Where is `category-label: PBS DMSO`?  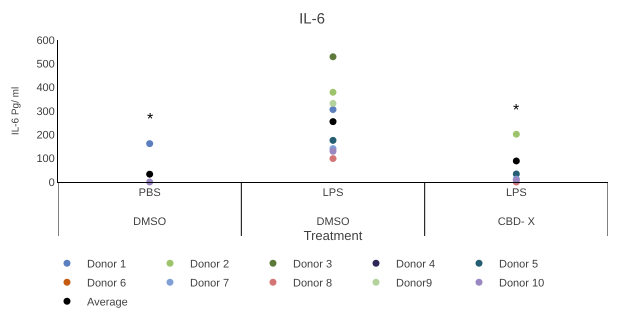
category-label: PBS DMSO is located at coordinates (149, 207).